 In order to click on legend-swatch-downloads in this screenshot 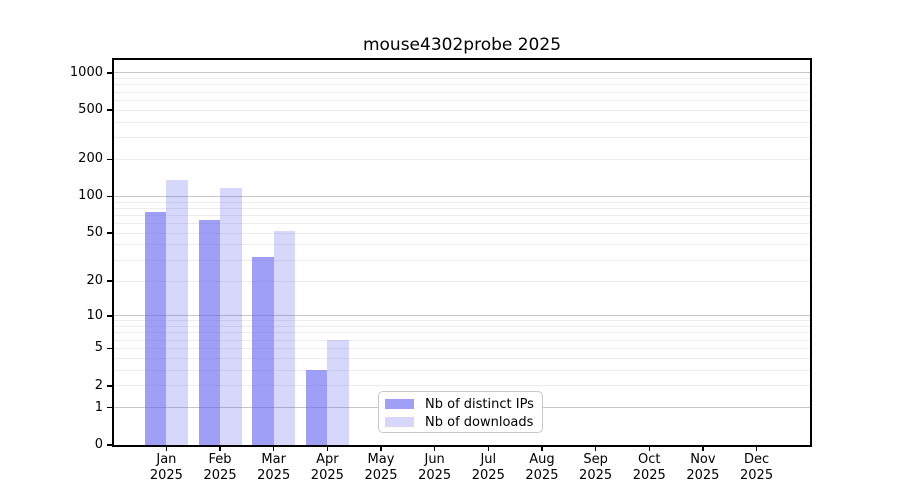, I will do `click(399, 422)`.